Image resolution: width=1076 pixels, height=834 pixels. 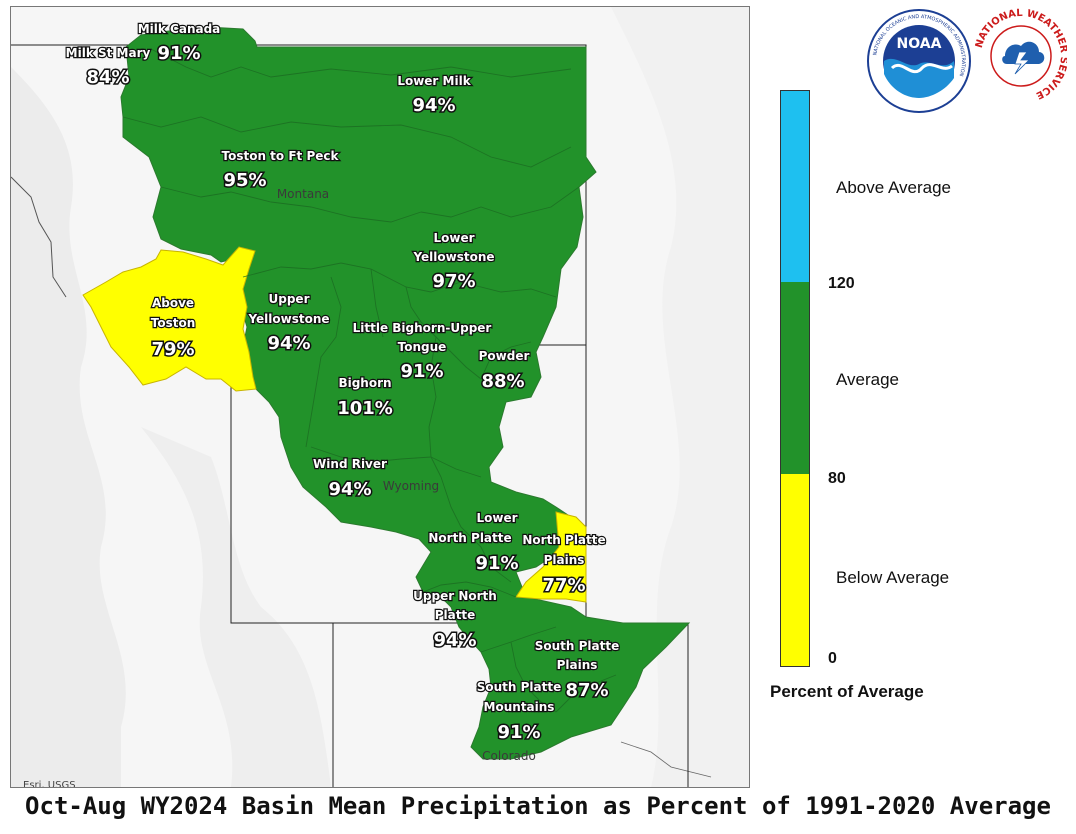 What do you see at coordinates (107, 77) in the screenshot?
I see `basin-percent: 84%` at bounding box center [107, 77].